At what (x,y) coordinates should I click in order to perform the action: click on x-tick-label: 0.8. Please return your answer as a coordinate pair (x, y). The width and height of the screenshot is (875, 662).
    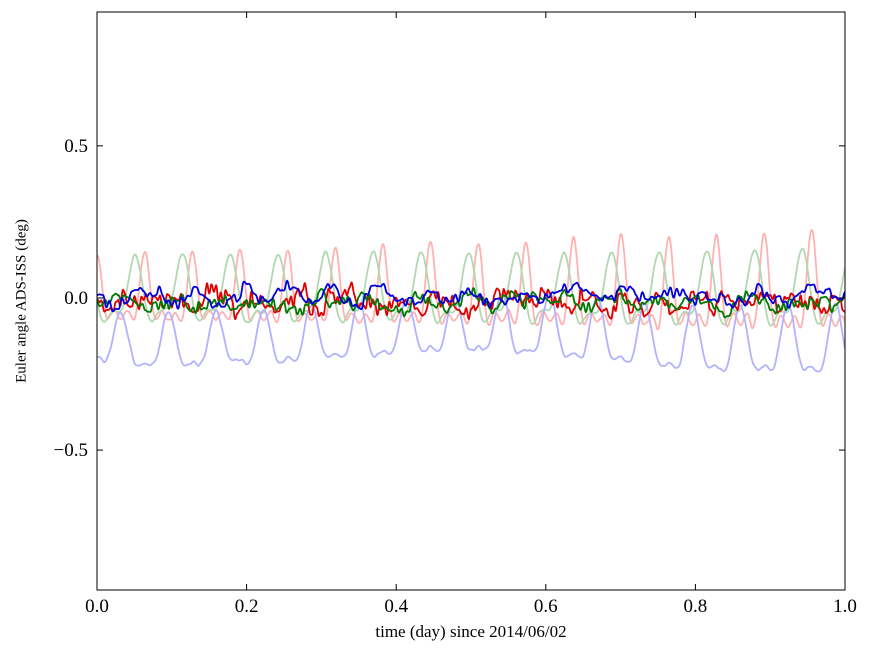
    Looking at the image, I should click on (696, 606).